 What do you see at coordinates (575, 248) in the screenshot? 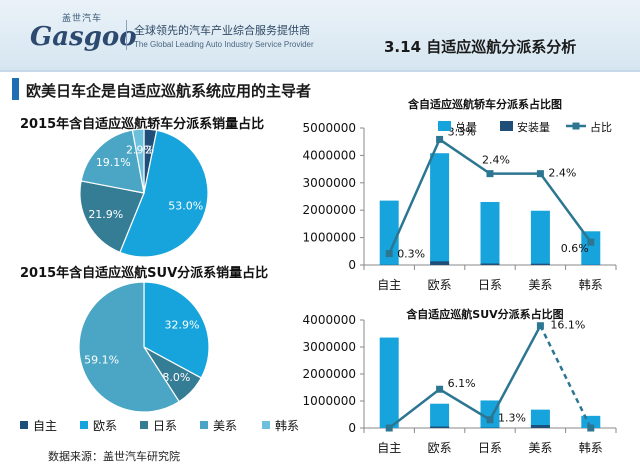
I see `share-data-label: 0.6%` at bounding box center [575, 248].